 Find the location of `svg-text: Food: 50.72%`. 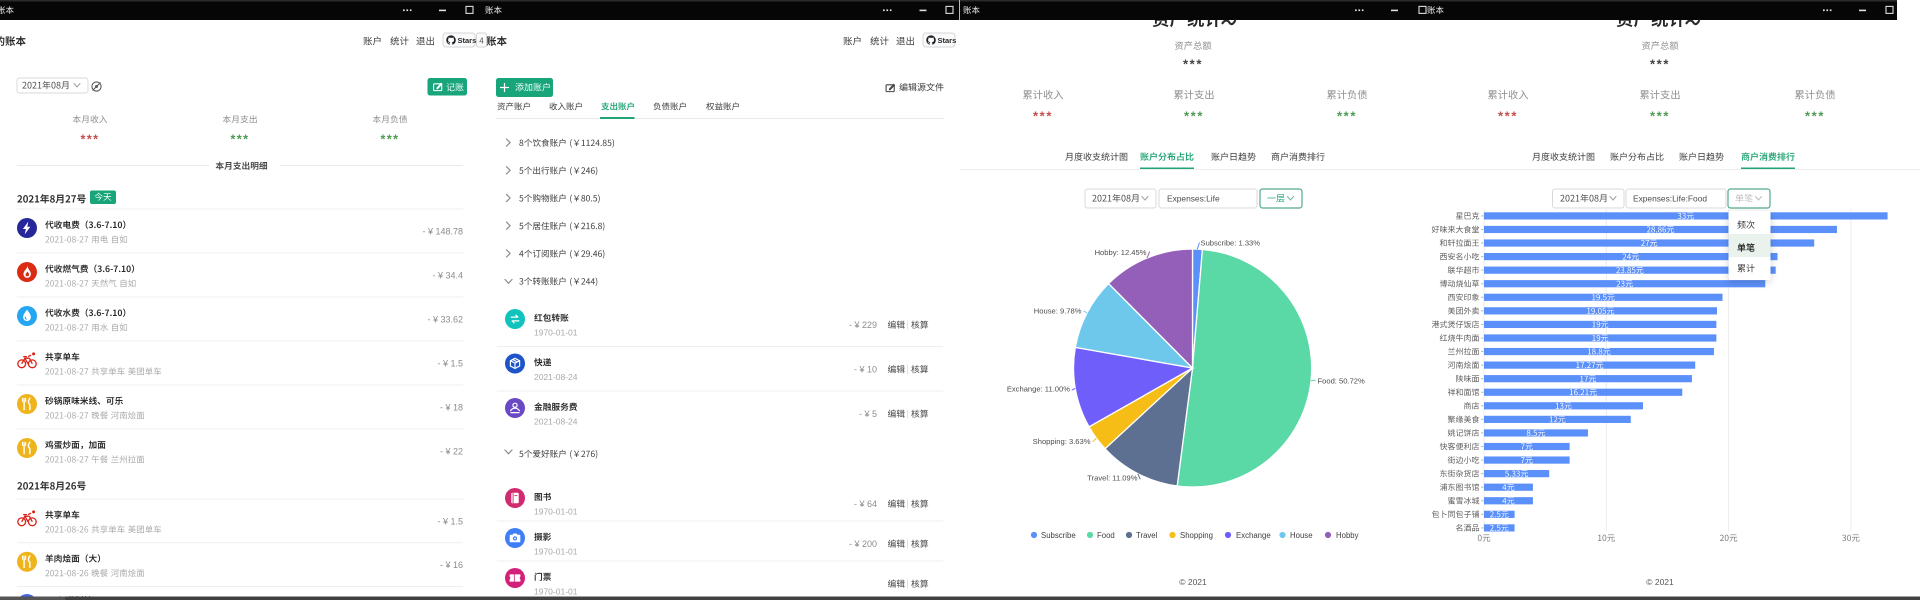

svg-text: Food: 50.72% is located at coordinates (1342, 381).